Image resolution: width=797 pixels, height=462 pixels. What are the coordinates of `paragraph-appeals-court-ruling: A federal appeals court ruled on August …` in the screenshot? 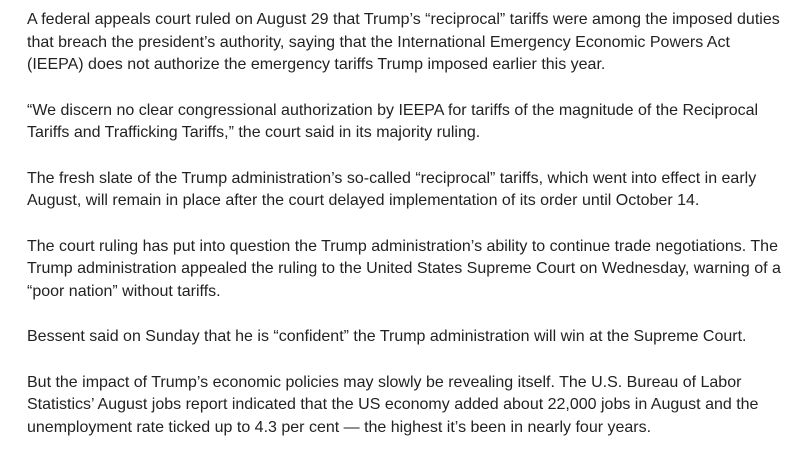 It's located at (403, 42).